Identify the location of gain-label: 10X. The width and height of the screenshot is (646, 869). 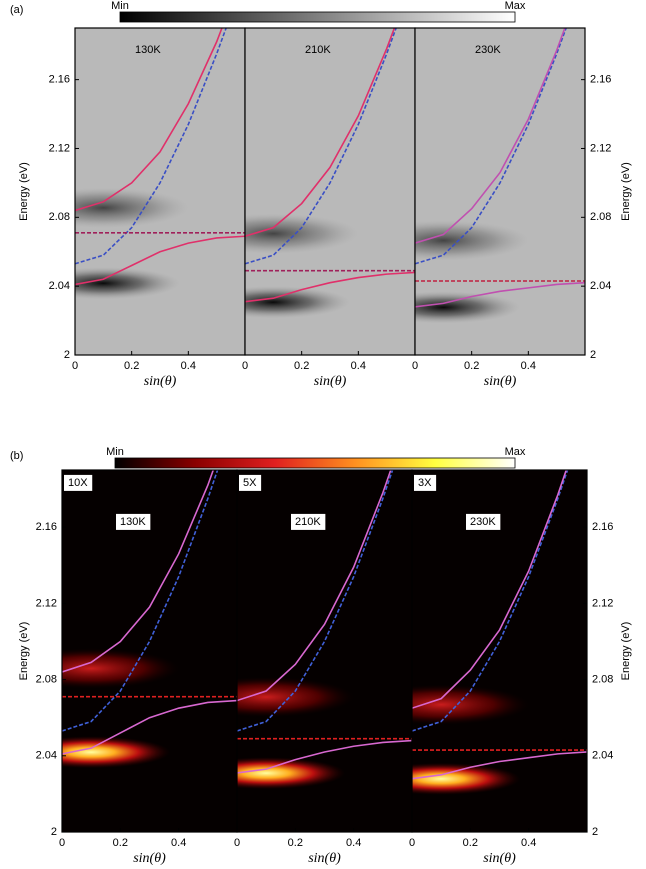
(78, 483).